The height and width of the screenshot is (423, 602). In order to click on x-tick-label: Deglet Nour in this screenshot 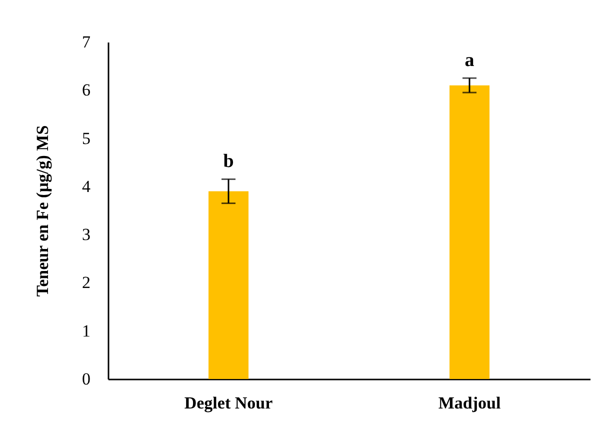, I will do `click(229, 403)`.